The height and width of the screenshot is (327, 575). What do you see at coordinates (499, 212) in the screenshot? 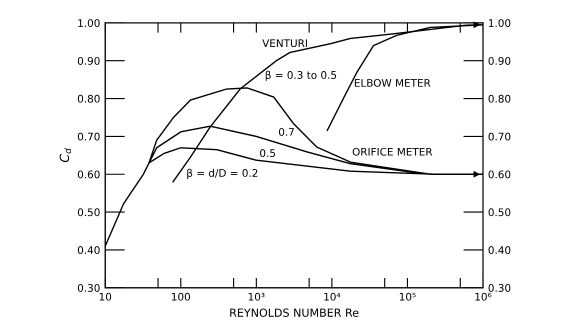
I see `y2-tick-label: 0.50` at bounding box center [499, 212].